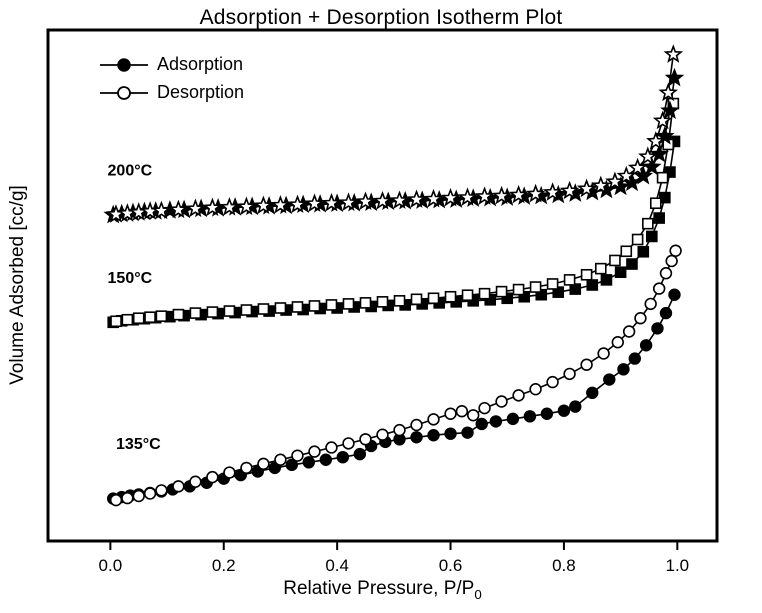  I want to click on legend-label-adsorption: Adsorption, so click(200, 64).